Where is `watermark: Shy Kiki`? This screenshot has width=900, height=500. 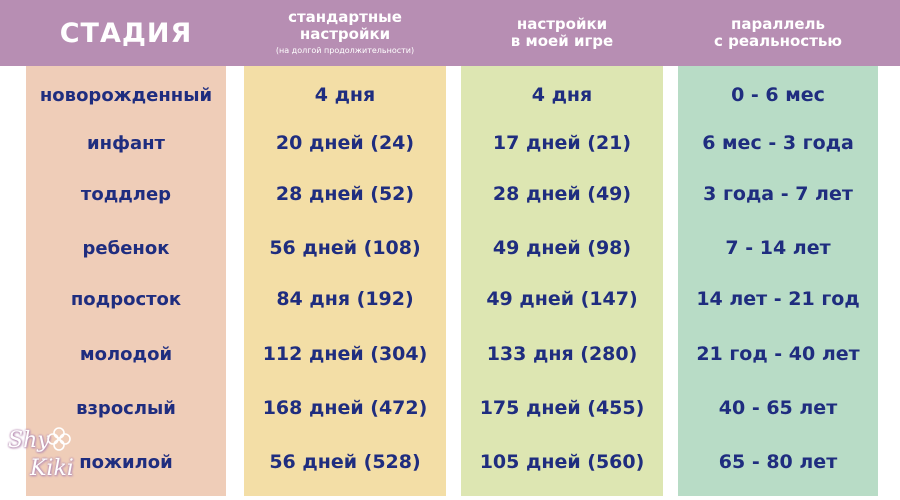
watermark: Shy Kiki is located at coordinates (39, 461).